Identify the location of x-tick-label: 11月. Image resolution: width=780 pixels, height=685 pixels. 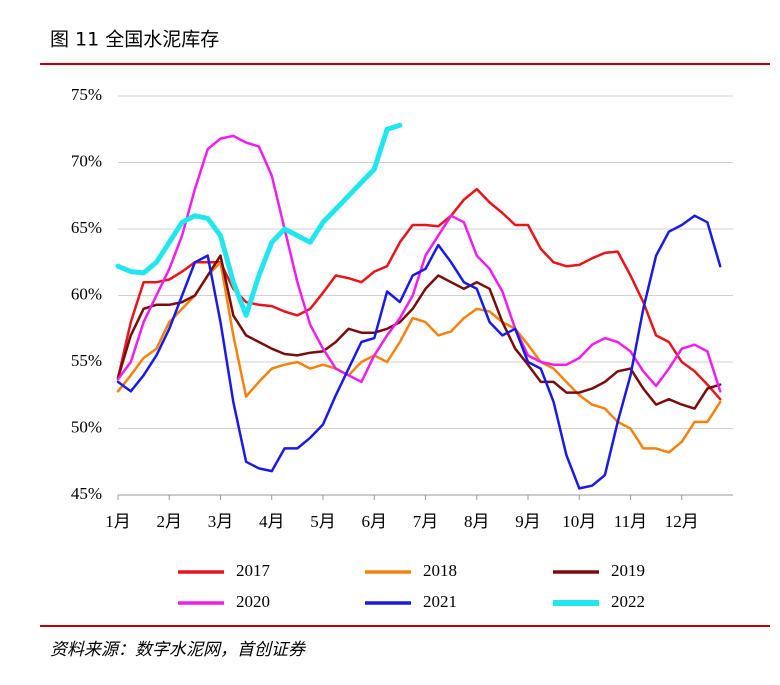
(630, 521).